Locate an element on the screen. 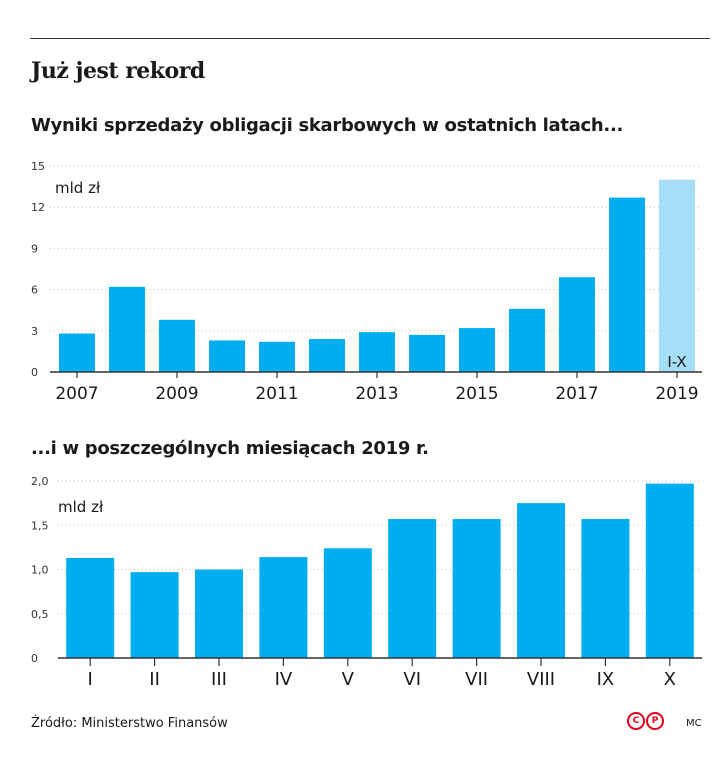  annual-partial-label: I-X is located at coordinates (676, 362).